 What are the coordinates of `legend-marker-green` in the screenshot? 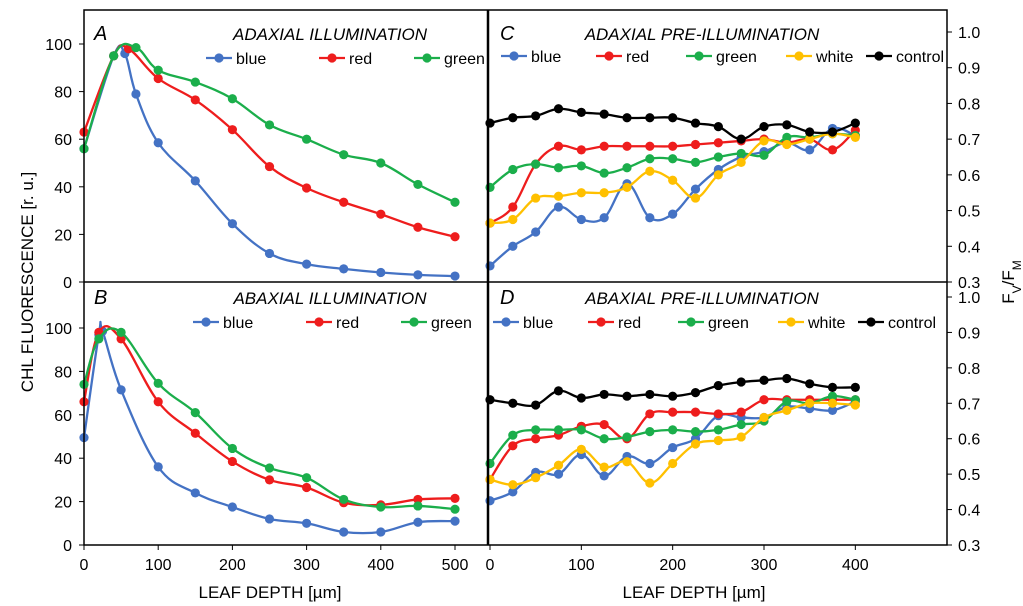 It's located at (427, 58).